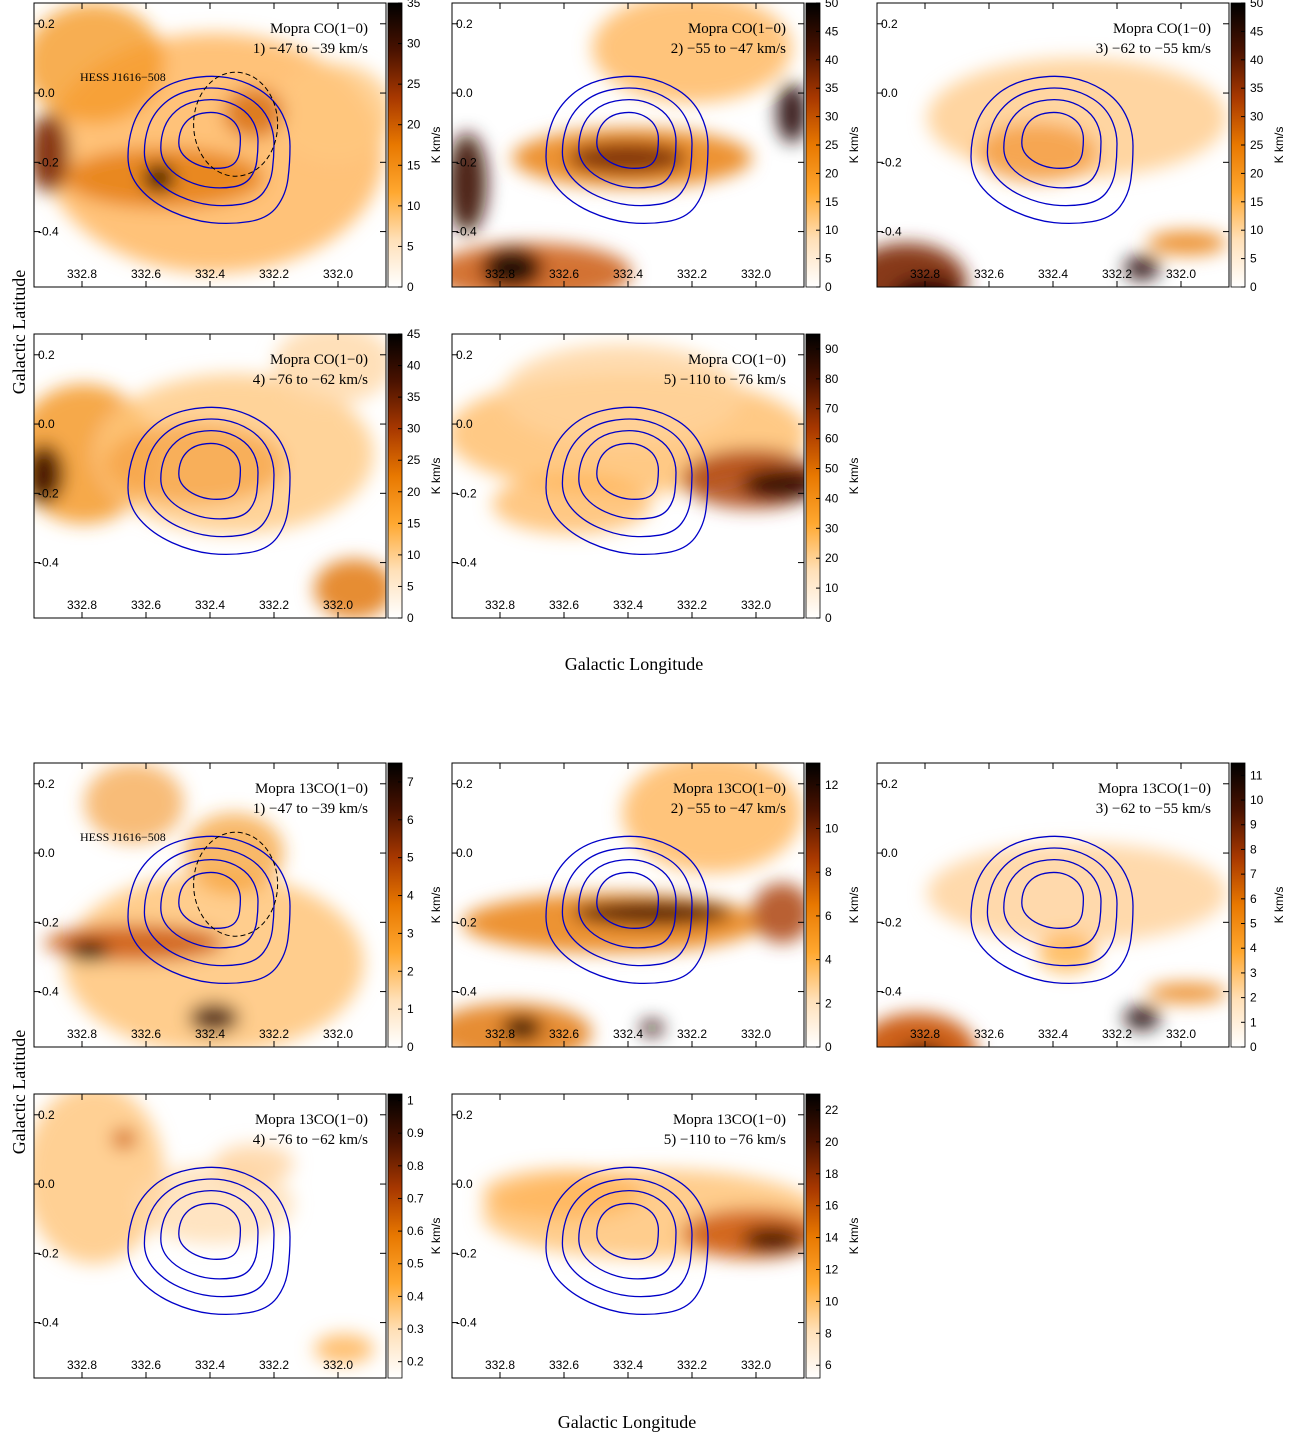 Image resolution: width=1292 pixels, height=1437 pixels. What do you see at coordinates (410, 820) in the screenshot?
I see `colorbar-tick-label: 6` at bounding box center [410, 820].